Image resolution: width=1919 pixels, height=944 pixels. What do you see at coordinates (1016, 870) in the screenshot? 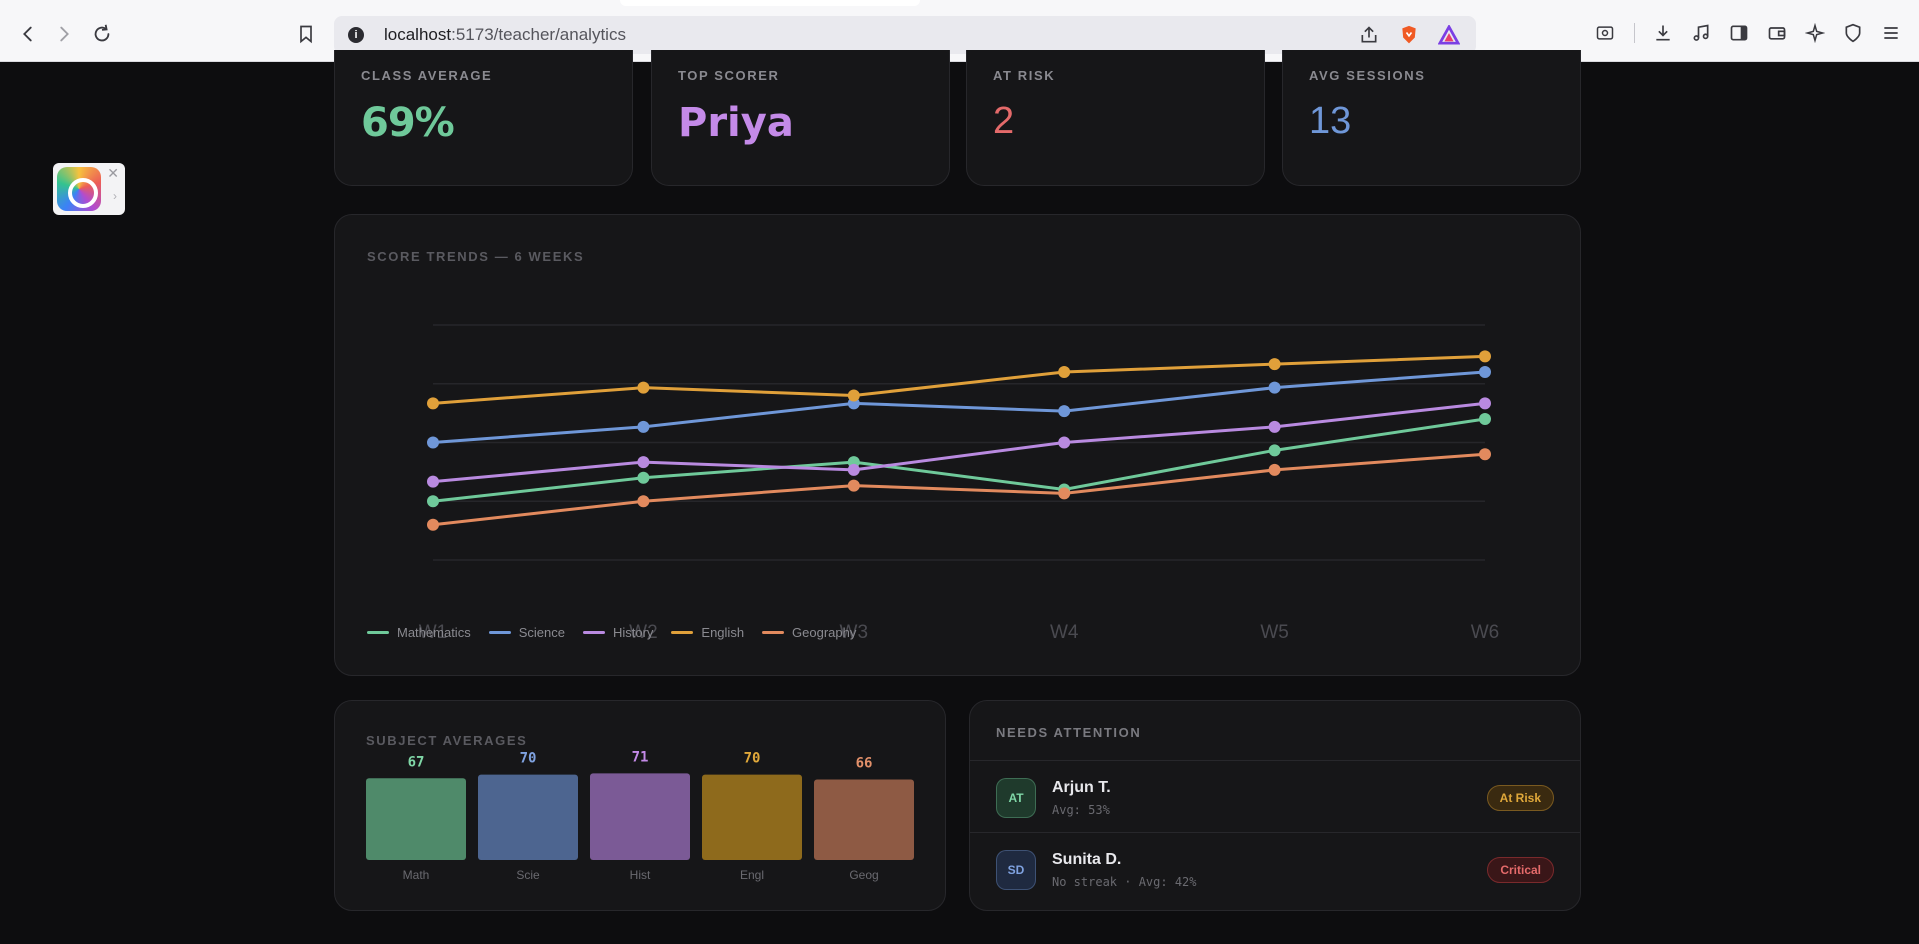
I see `avatar: SD` at bounding box center [1016, 870].